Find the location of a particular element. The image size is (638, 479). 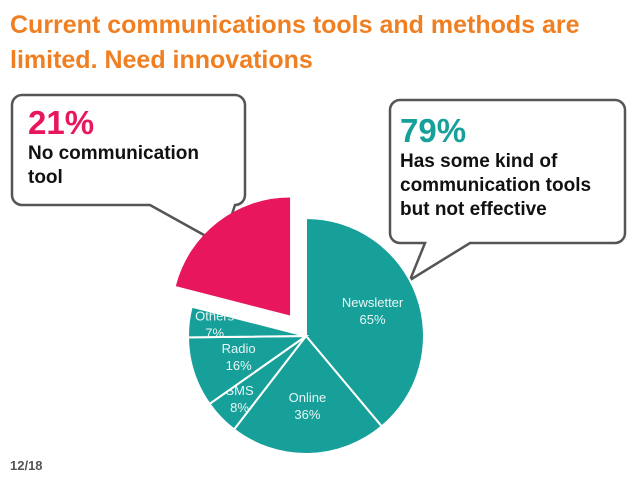

slice-label: Radio is located at coordinates (239, 348).